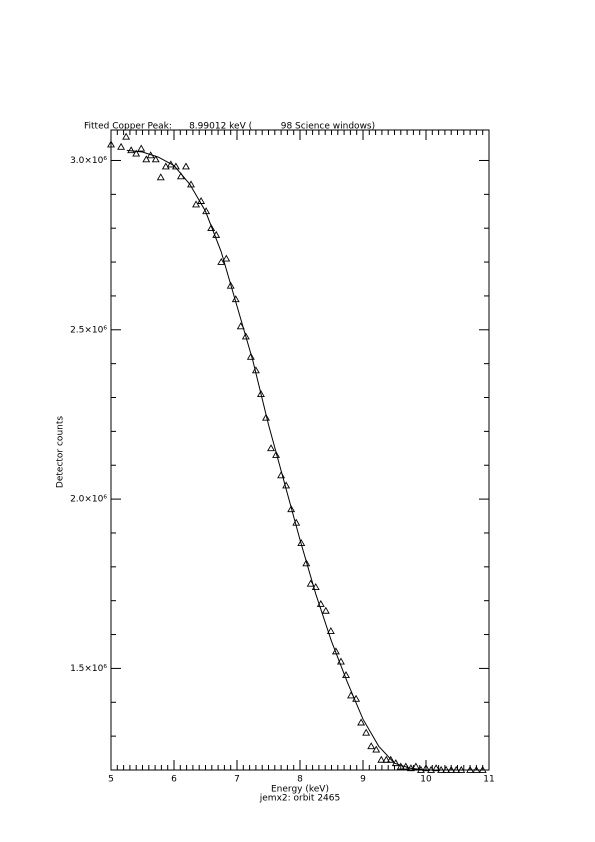 The height and width of the screenshot is (842, 595). I want to click on y-tick-label: 1.5×10⁶, so click(88, 669).